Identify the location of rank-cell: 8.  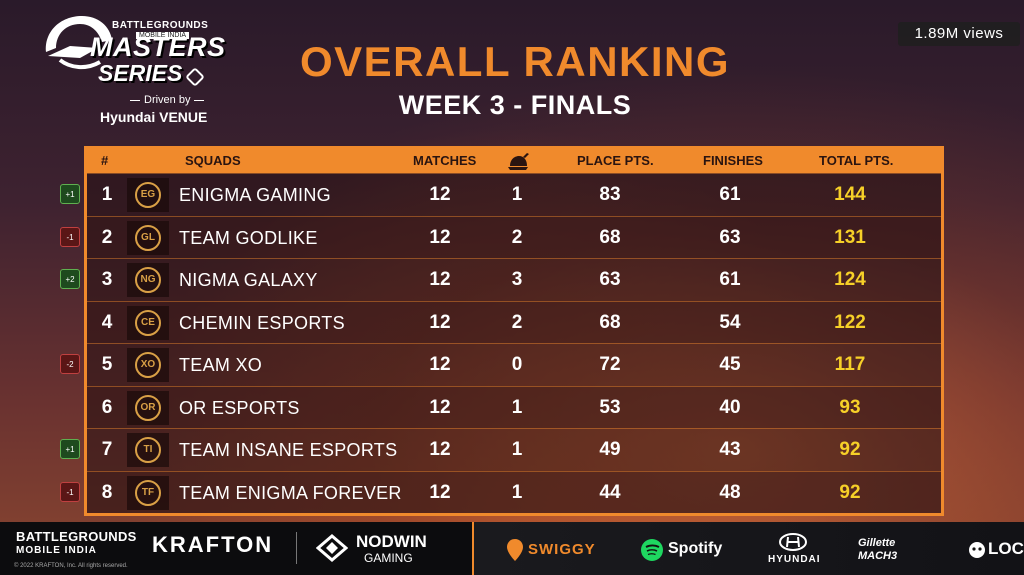
(107, 492).